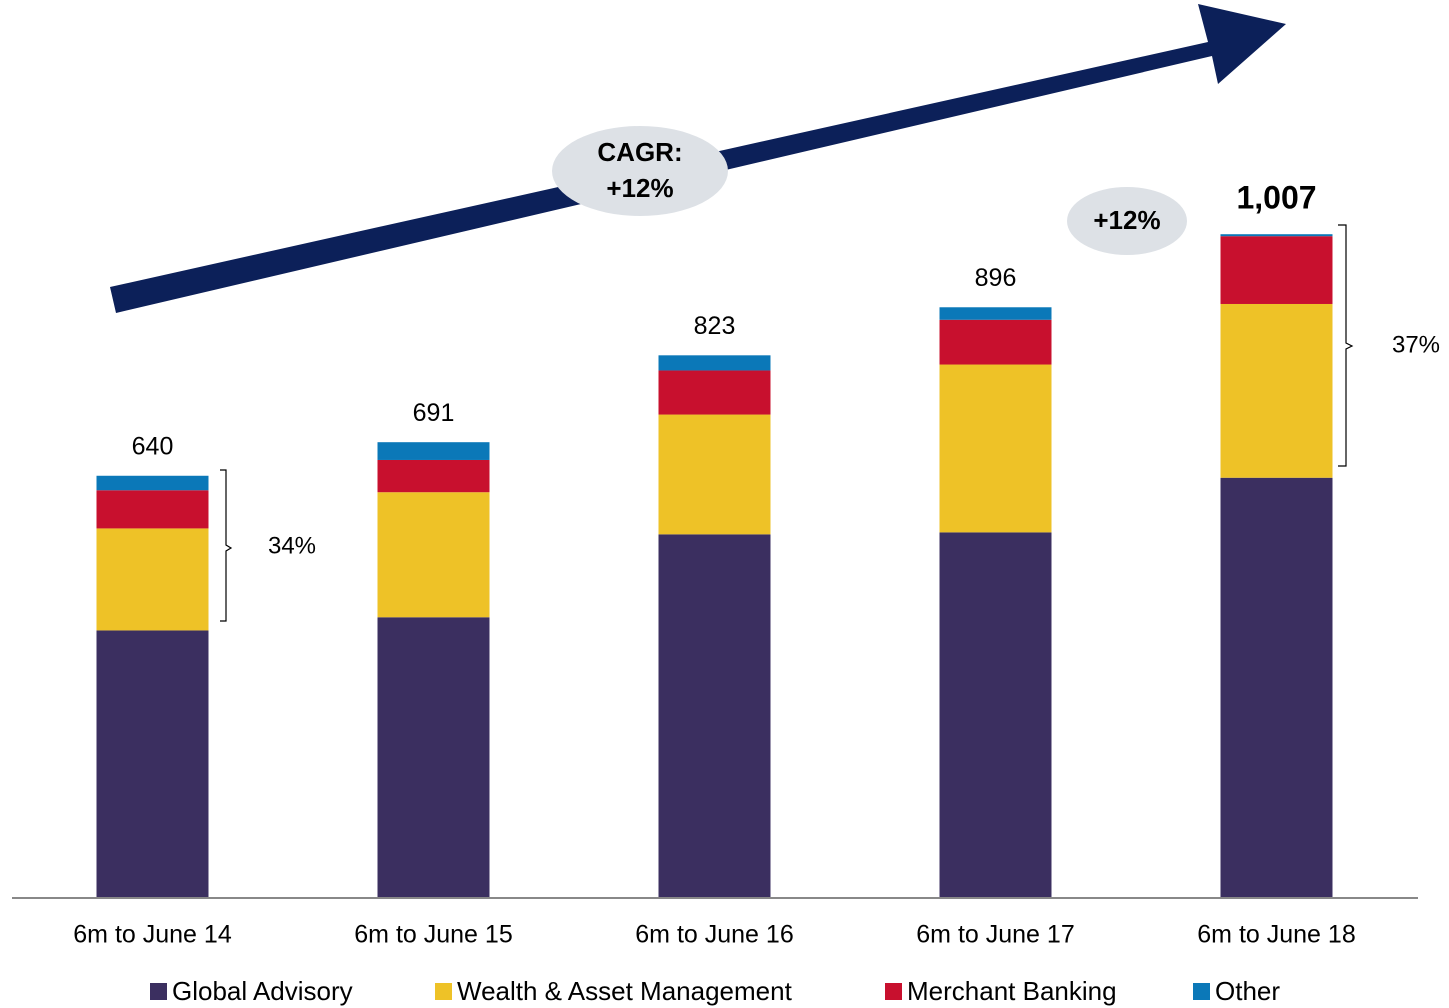 Image resolution: width=1449 pixels, height=1008 pixels. I want to click on x-tick-label: 6m to June 15, so click(433, 935).